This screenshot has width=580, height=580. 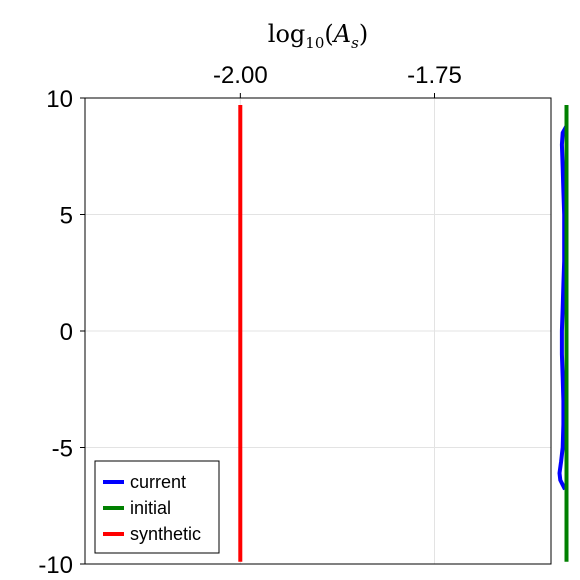 What do you see at coordinates (240, 75) in the screenshot?
I see `x-tick-label: -2.00` at bounding box center [240, 75].